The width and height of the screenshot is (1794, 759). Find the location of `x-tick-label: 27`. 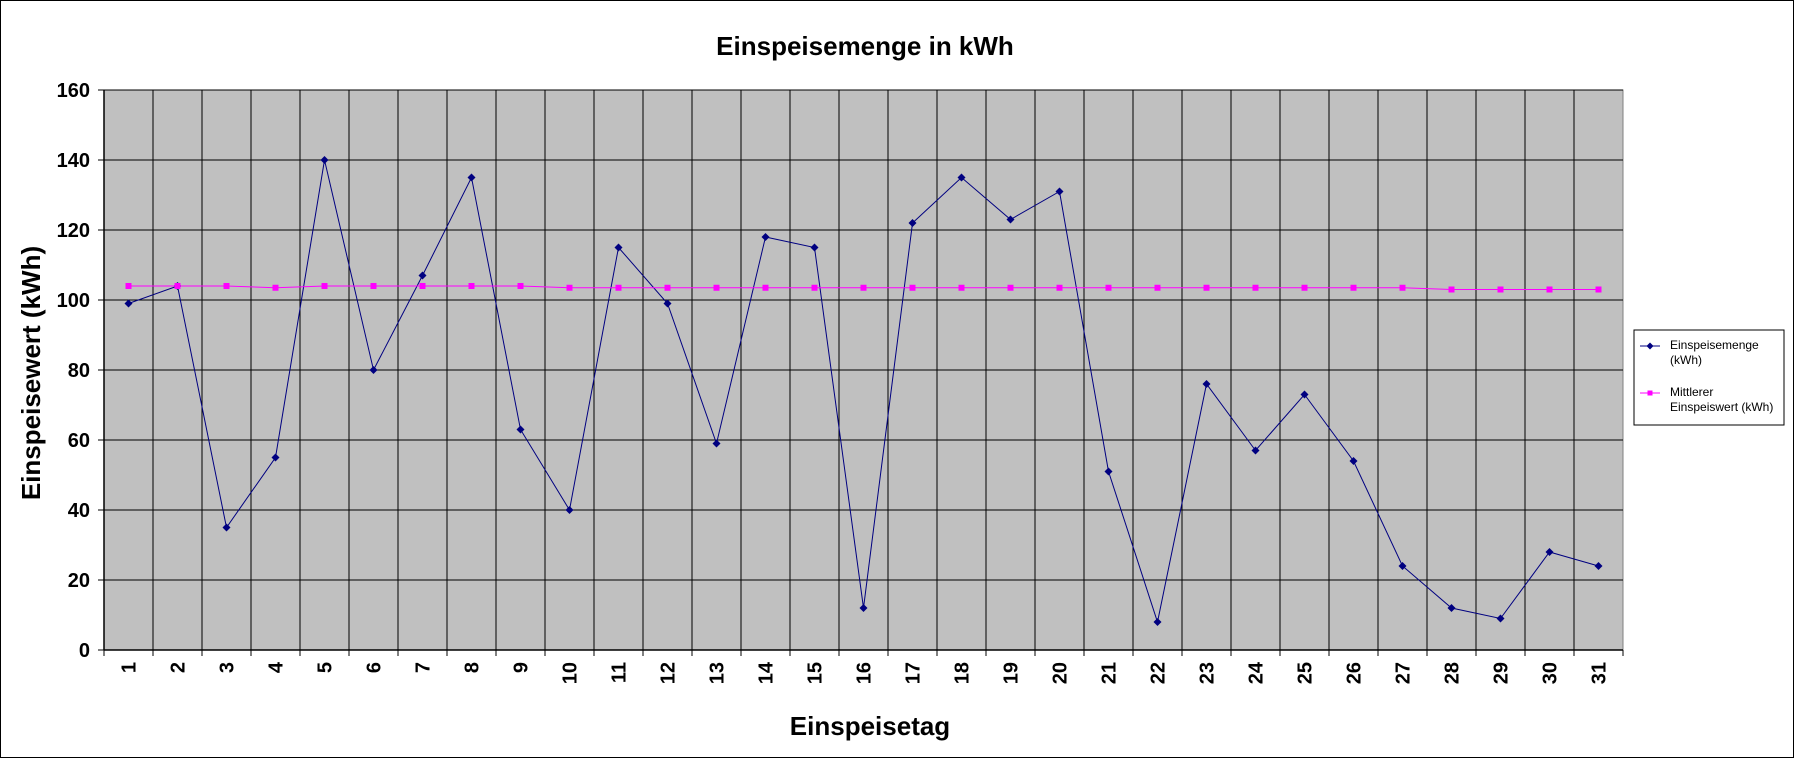

x-tick-label: 27 is located at coordinates (1404, 673).